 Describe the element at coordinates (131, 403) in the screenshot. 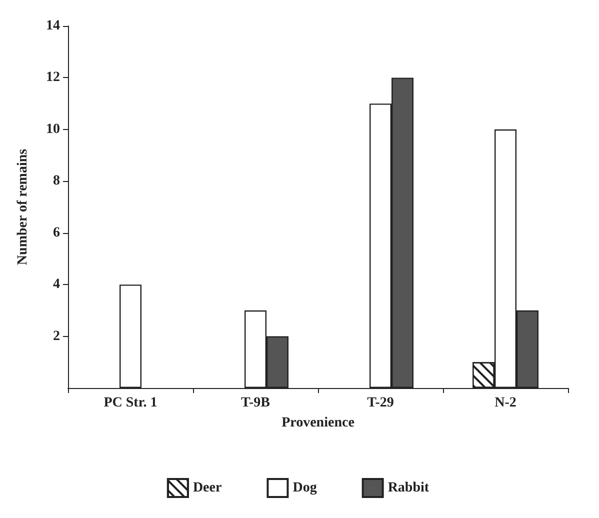

I see `x-tick-label: PC Str. 1` at that location.